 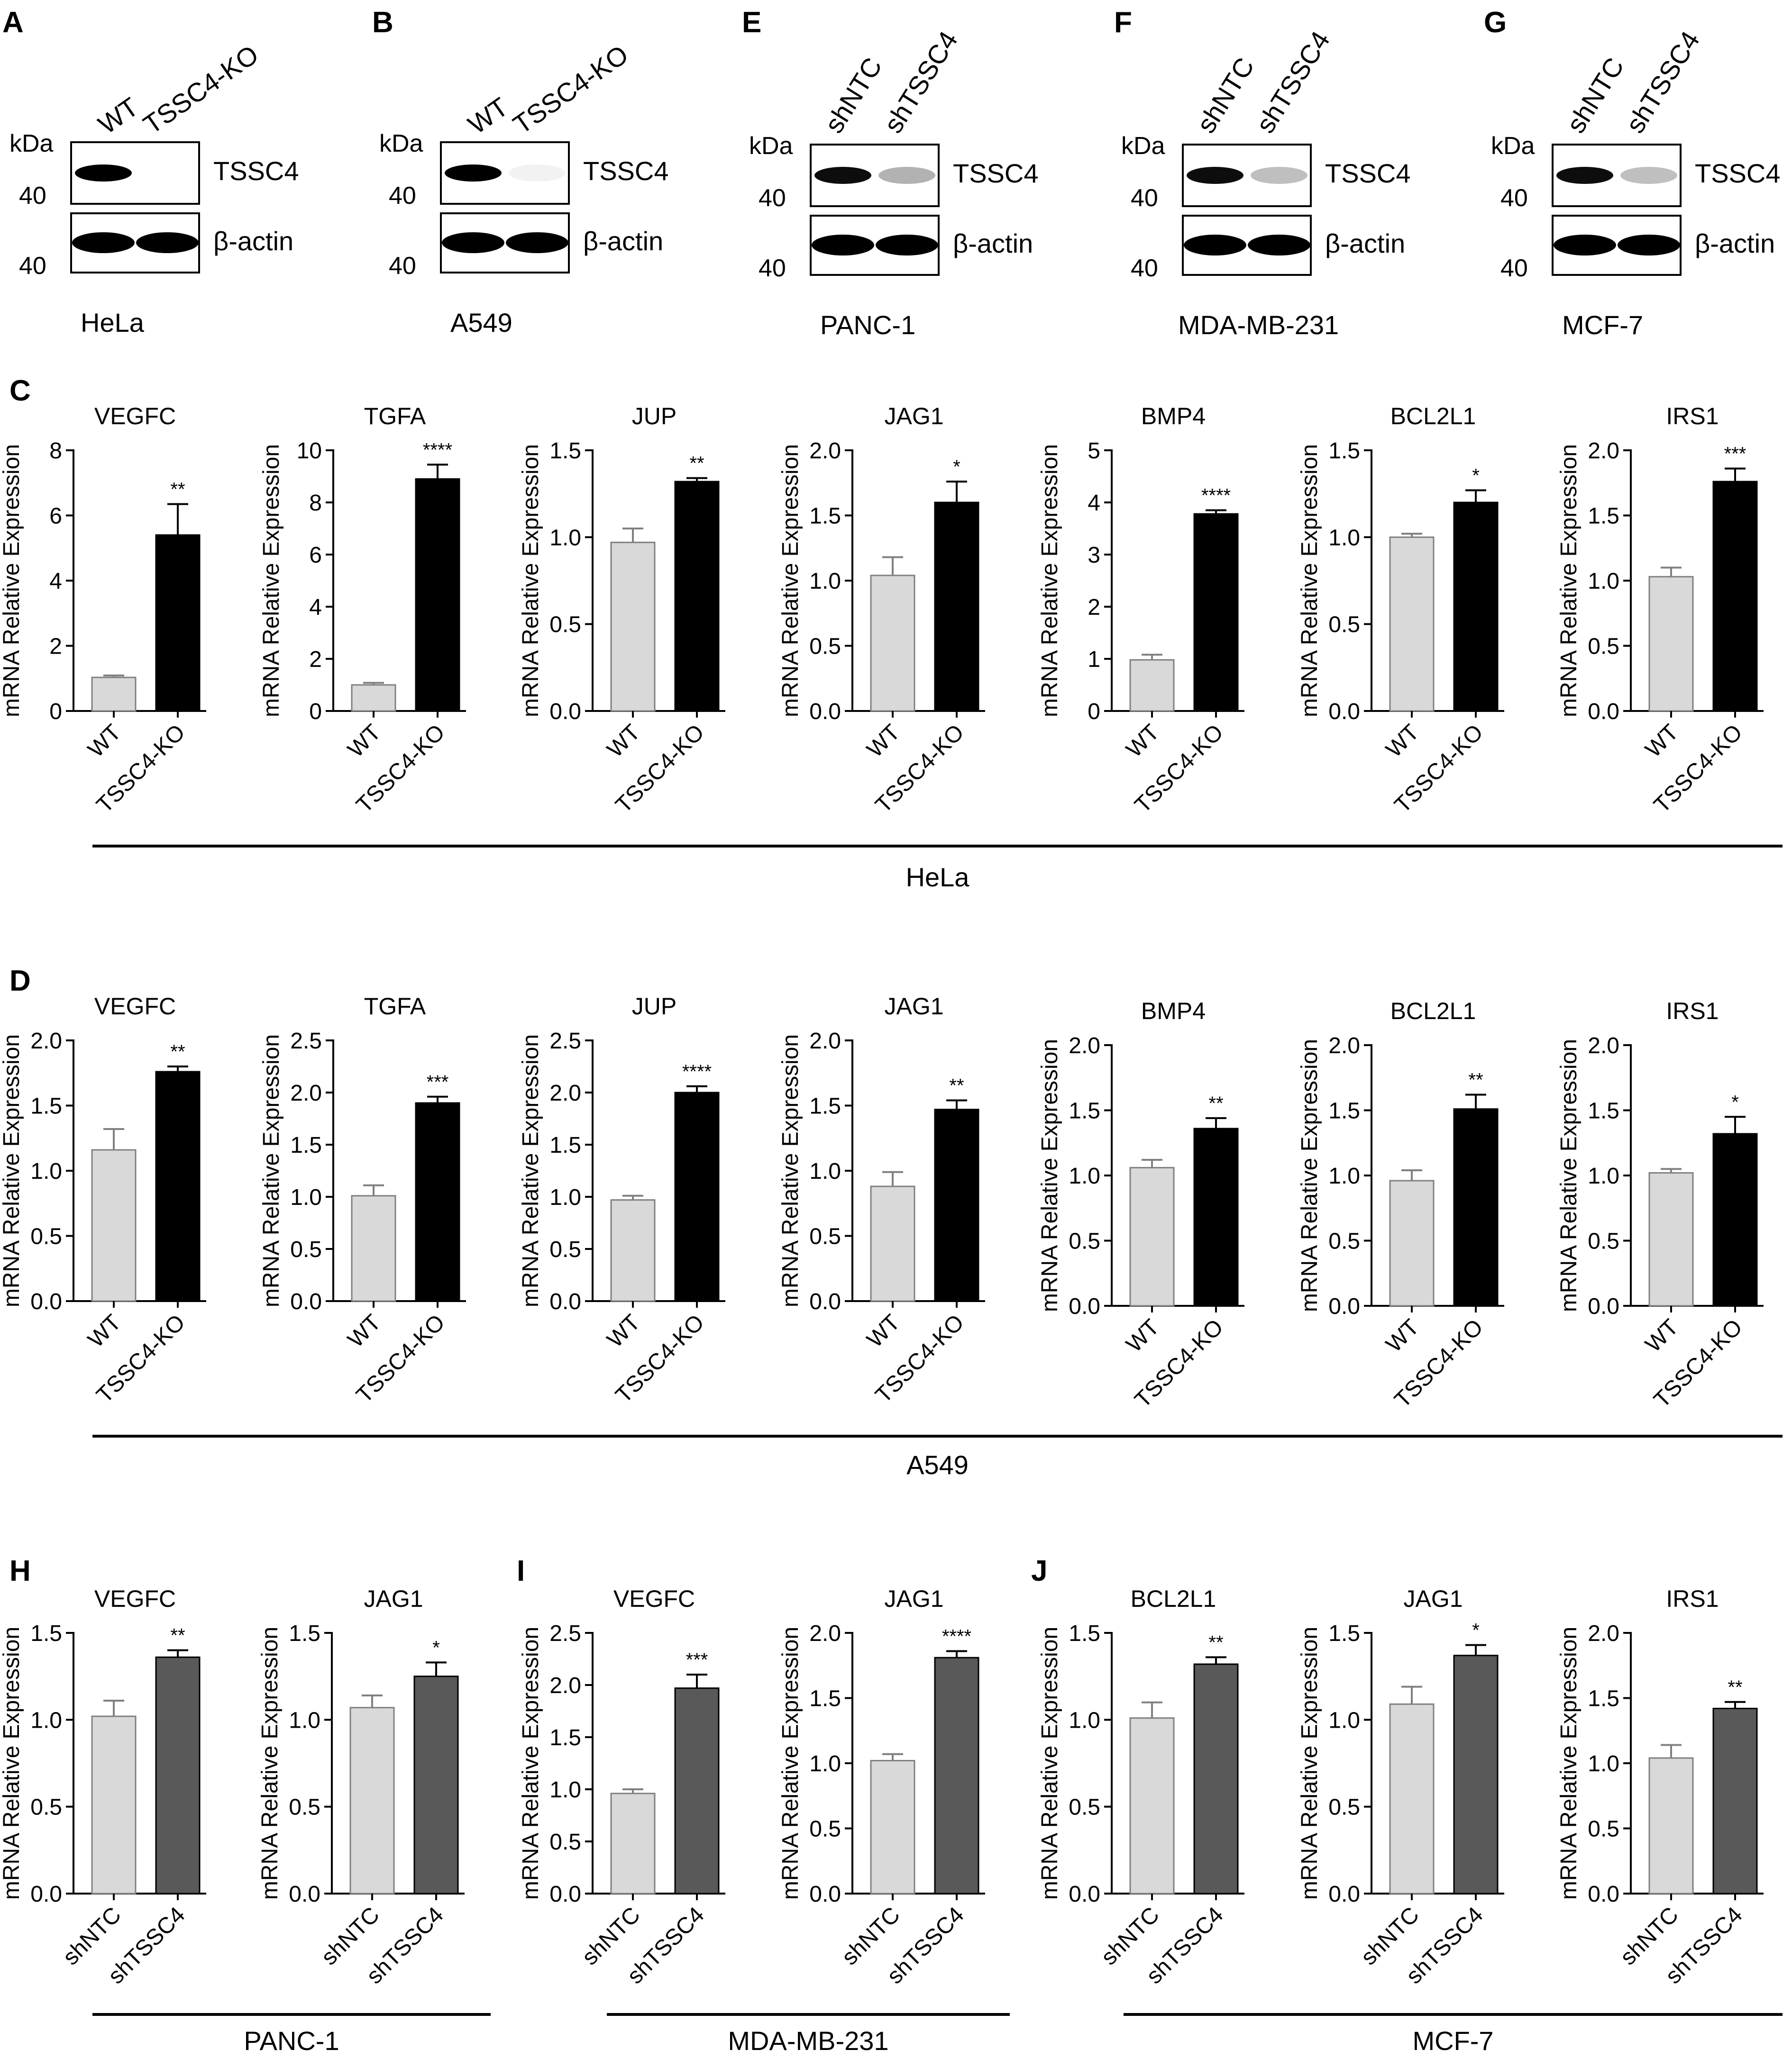 I want to click on y-tick-label: 6, so click(x=315, y=555).